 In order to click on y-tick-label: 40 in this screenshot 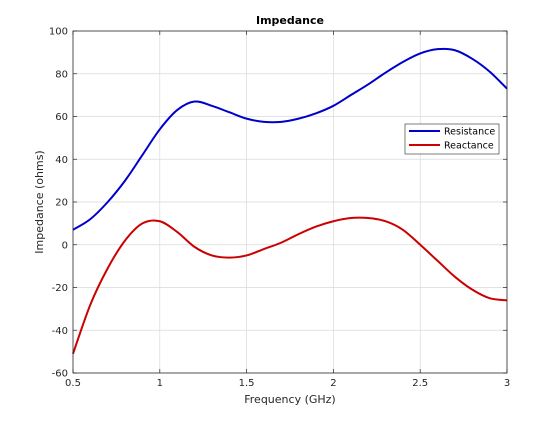, I will do `click(61, 160)`.